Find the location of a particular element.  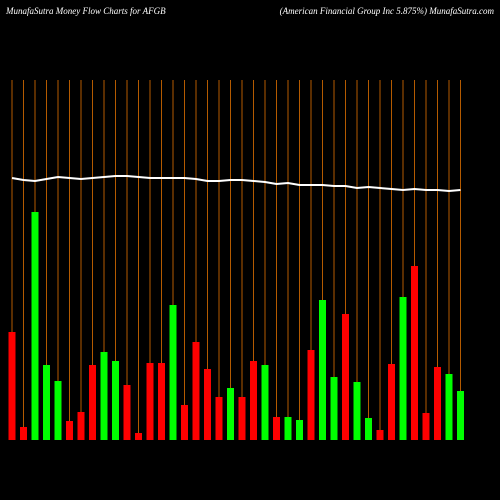

money-flow-line is located at coordinates (236, 184).